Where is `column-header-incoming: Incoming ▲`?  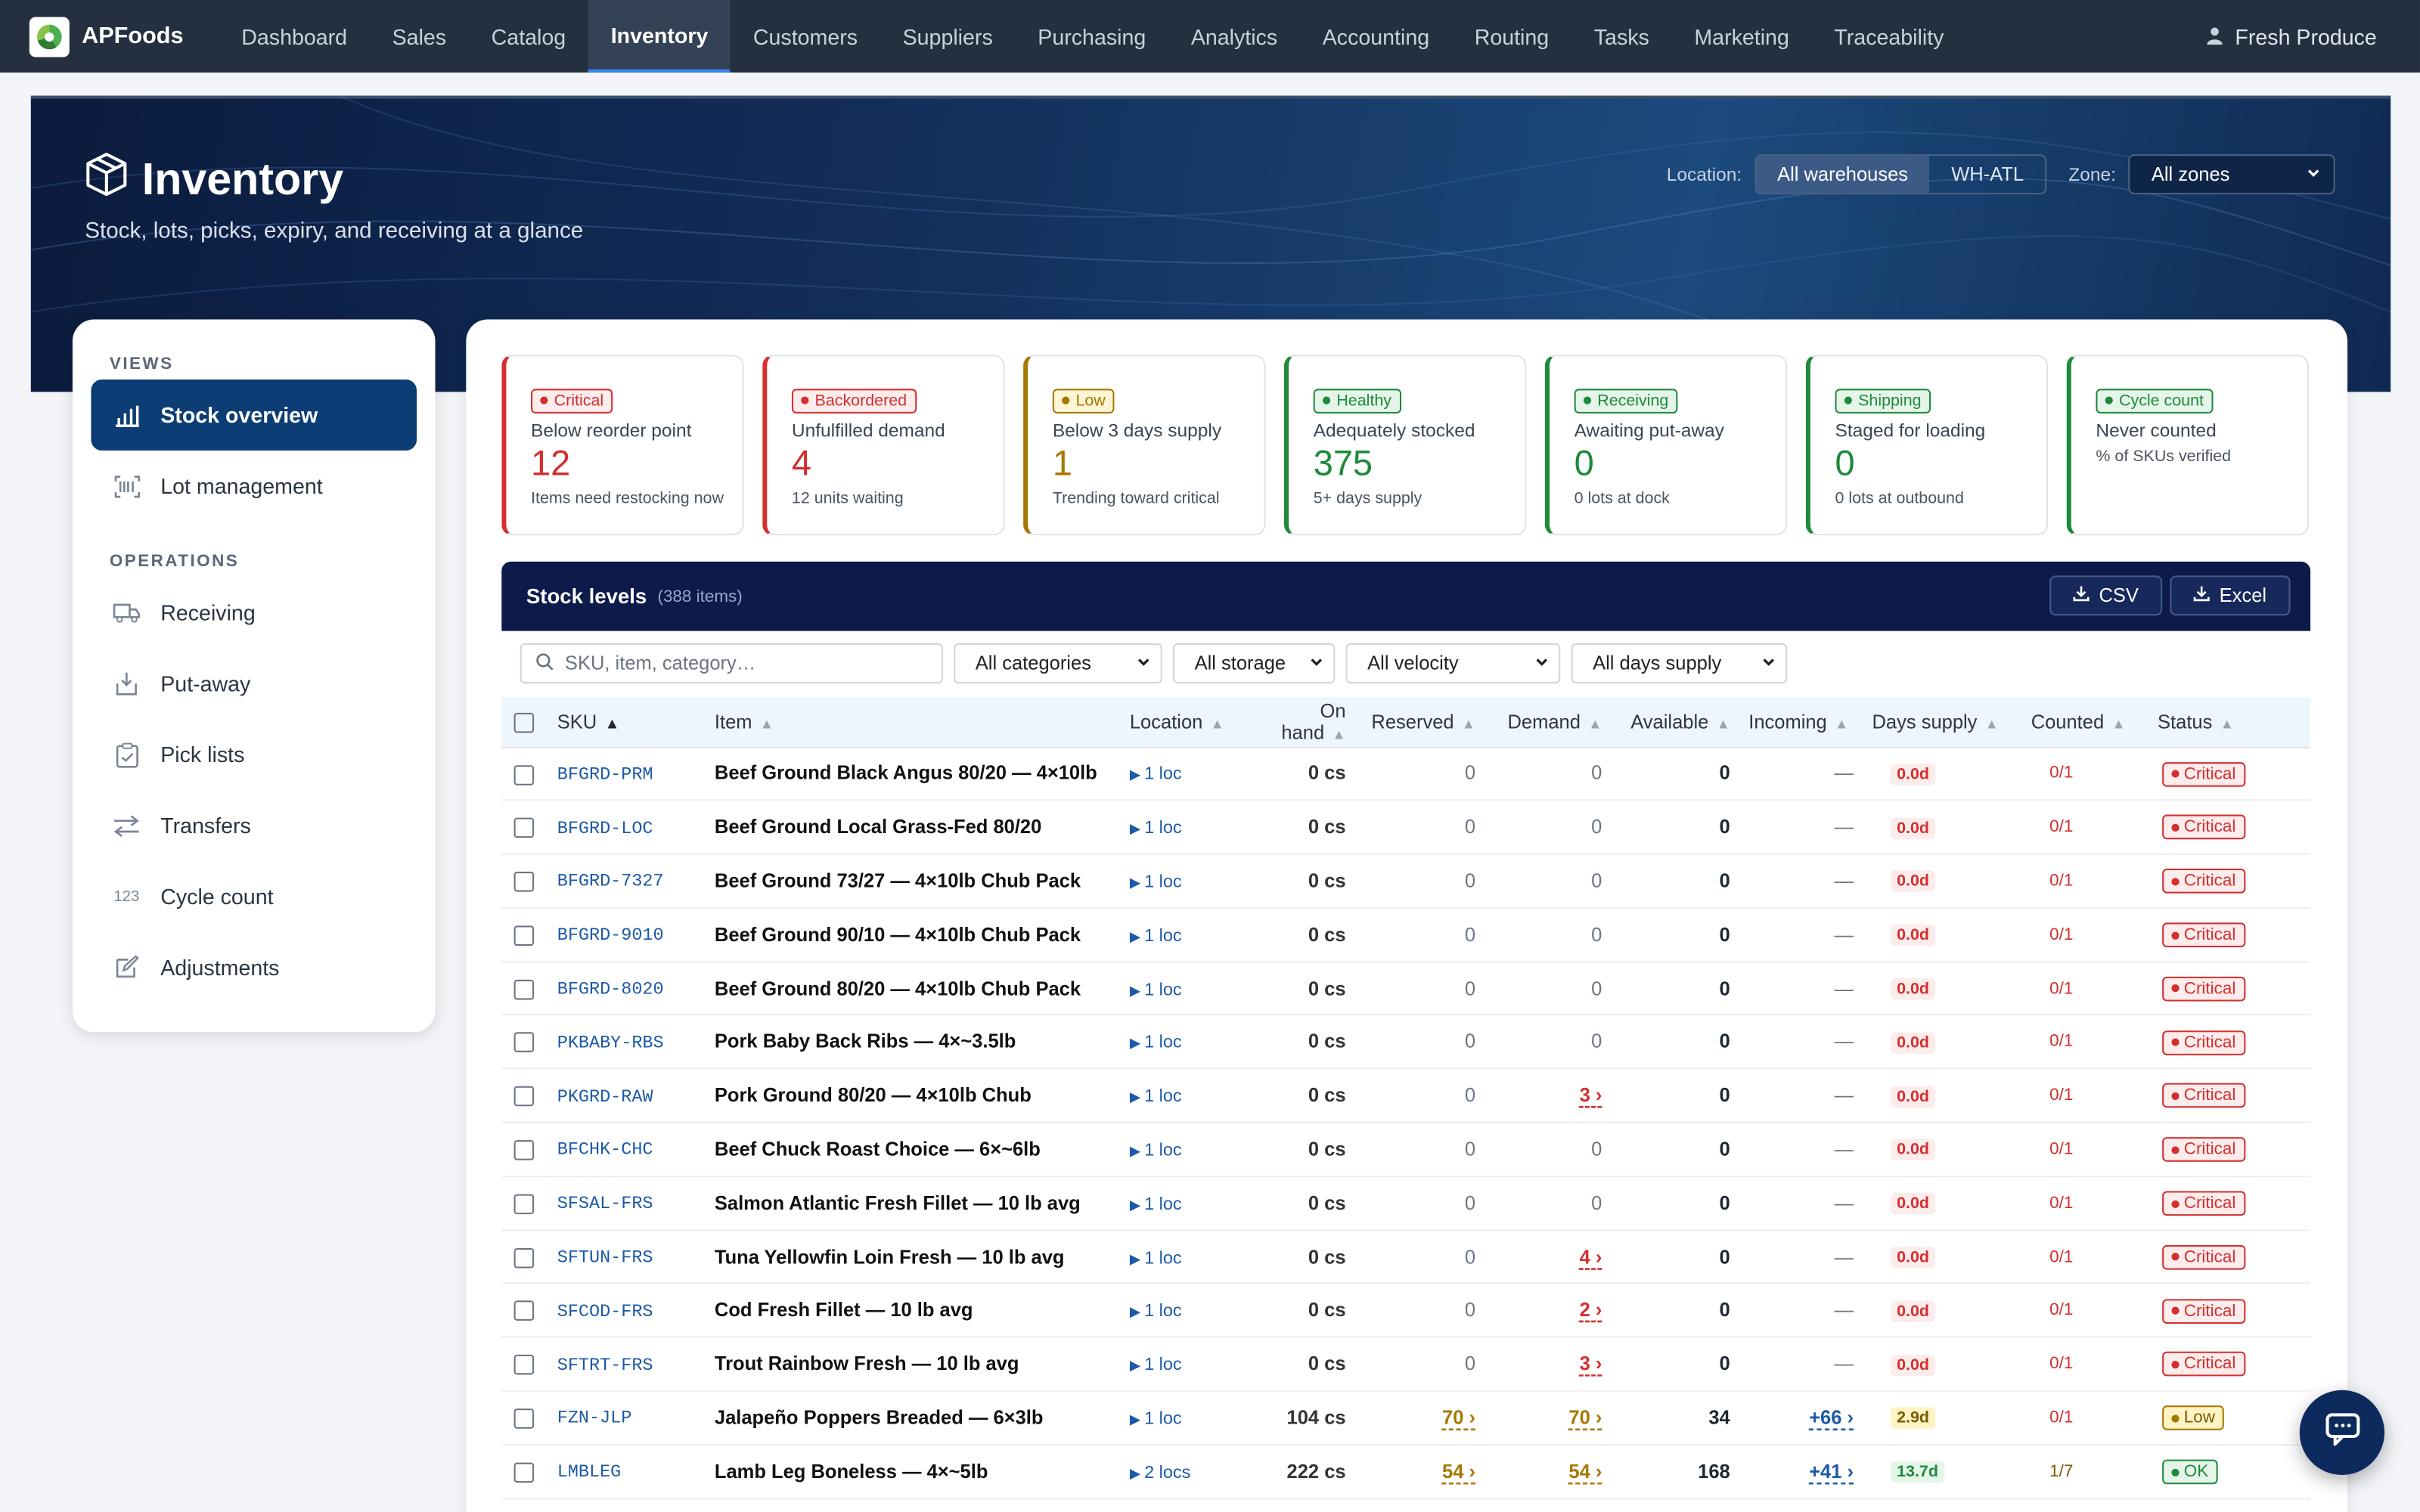
column-header-incoming: Incoming ▲ is located at coordinates (1810, 722).